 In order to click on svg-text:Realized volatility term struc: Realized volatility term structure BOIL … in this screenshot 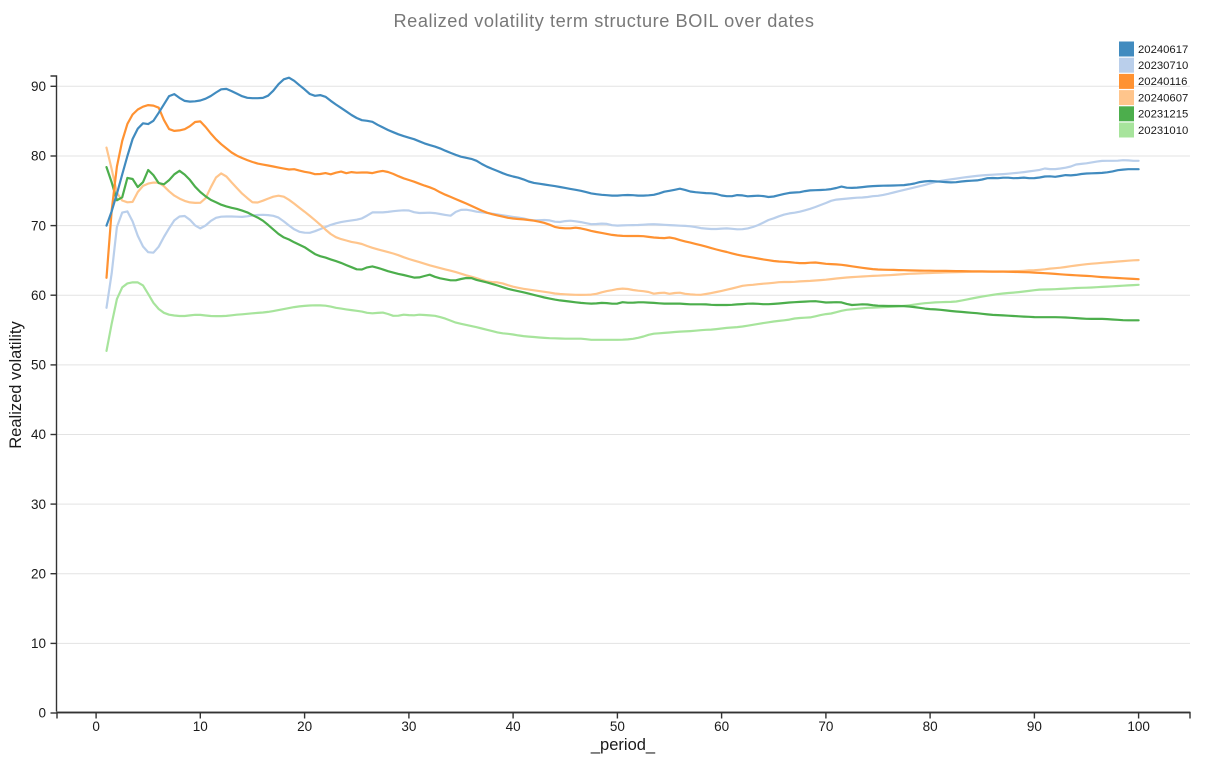, I will do `click(603, 21)`.